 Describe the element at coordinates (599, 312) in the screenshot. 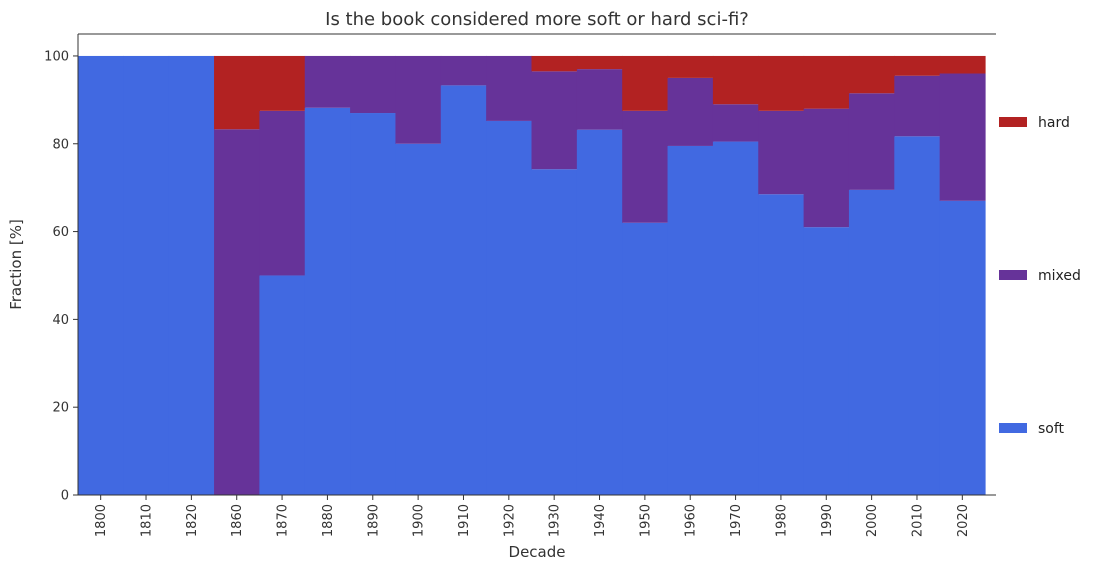

I see `bar-soft-1940` at that location.